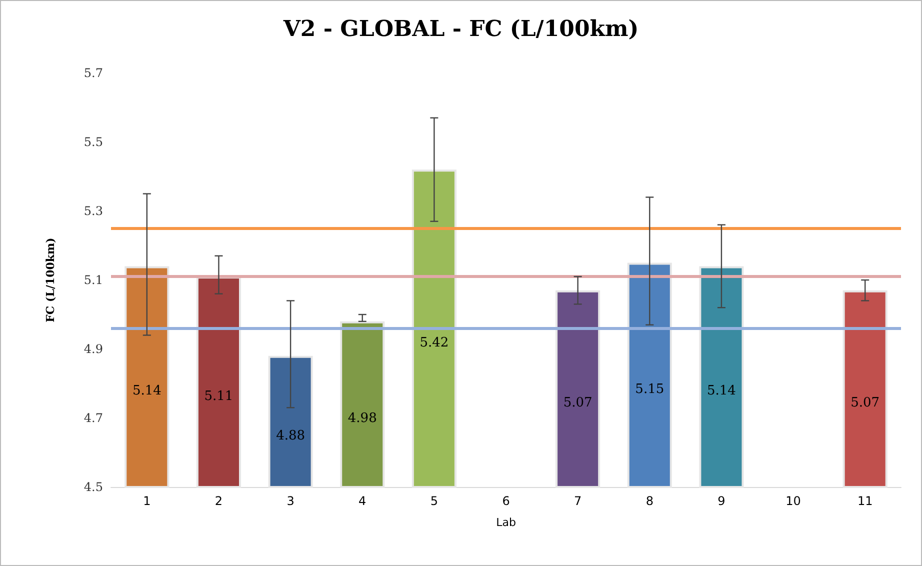  Describe the element at coordinates (506, 501) in the screenshot. I see `x-tick-label: 6` at that location.